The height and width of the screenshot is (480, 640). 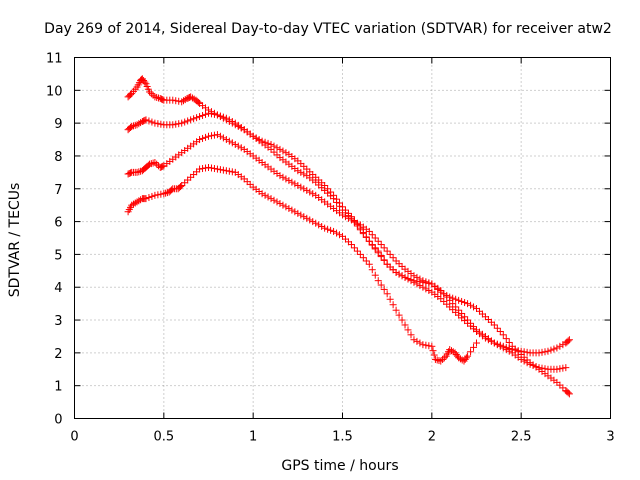 I want to click on y-tick-label: 11, so click(x=54, y=59).